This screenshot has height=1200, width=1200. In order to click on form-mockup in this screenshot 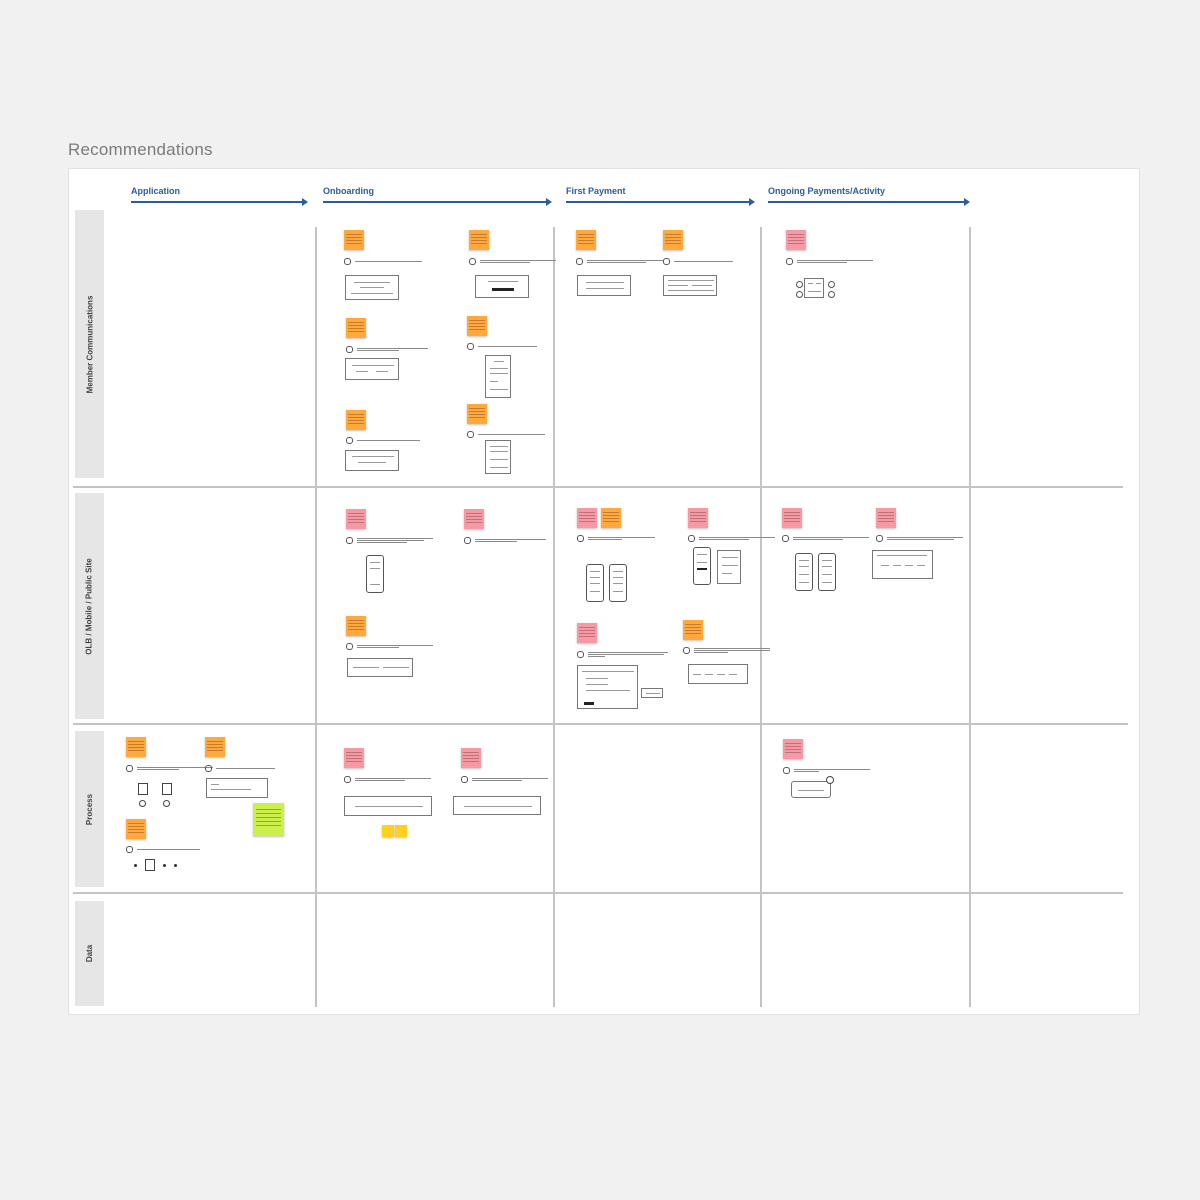, I will do `click(237, 788)`.